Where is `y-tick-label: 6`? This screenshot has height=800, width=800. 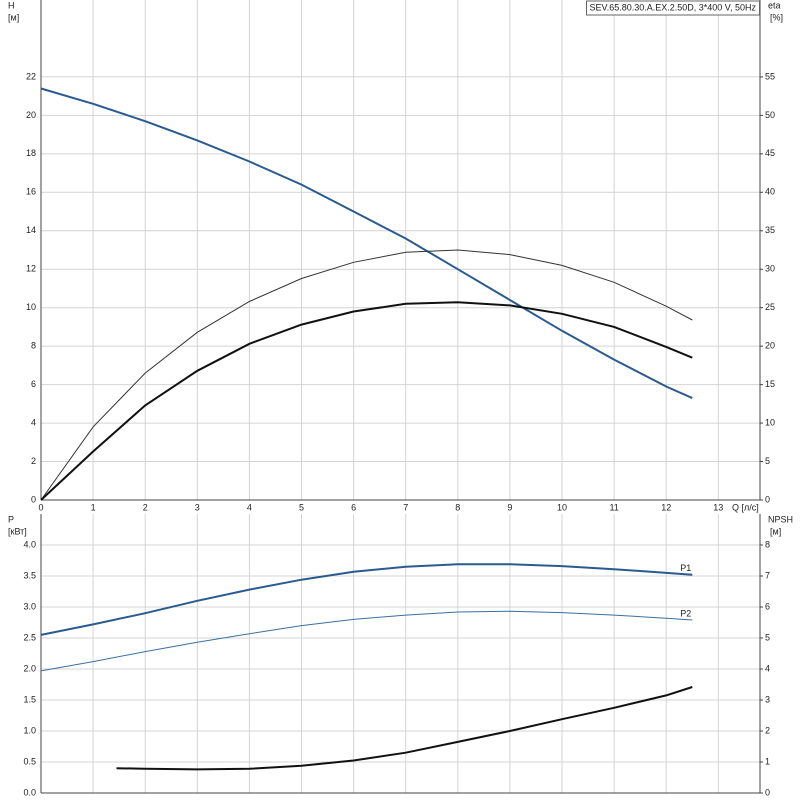 y-tick-label: 6 is located at coordinates (33, 384).